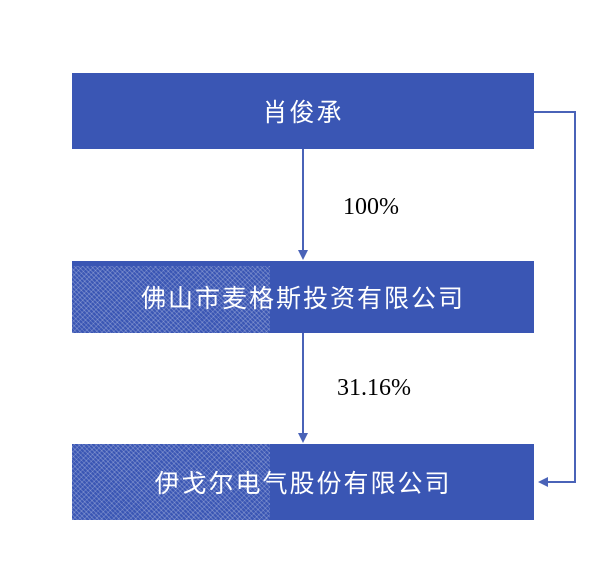 The height and width of the screenshot is (581, 605). I want to click on node-person-label: 肖俊承, so click(303, 112).